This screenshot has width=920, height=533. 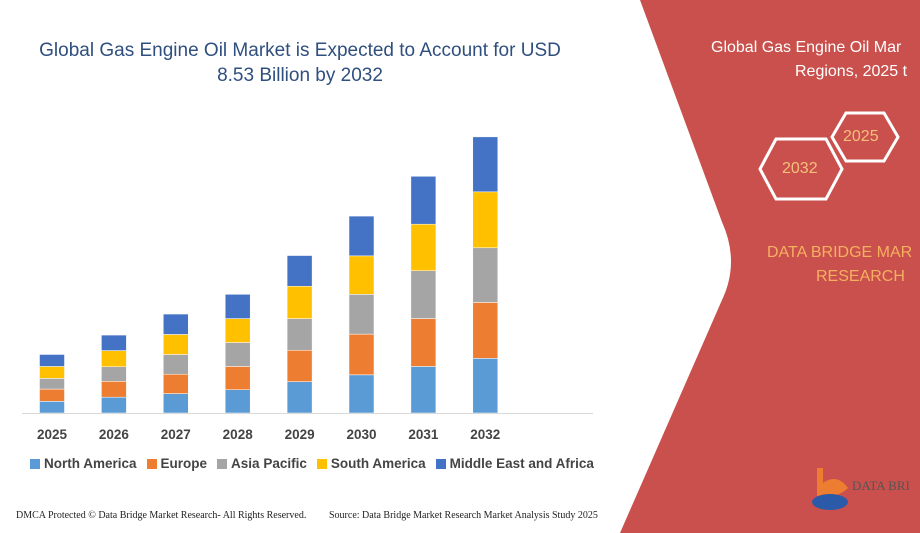 I want to click on hexagon-2025-icon, so click(x=865, y=137).